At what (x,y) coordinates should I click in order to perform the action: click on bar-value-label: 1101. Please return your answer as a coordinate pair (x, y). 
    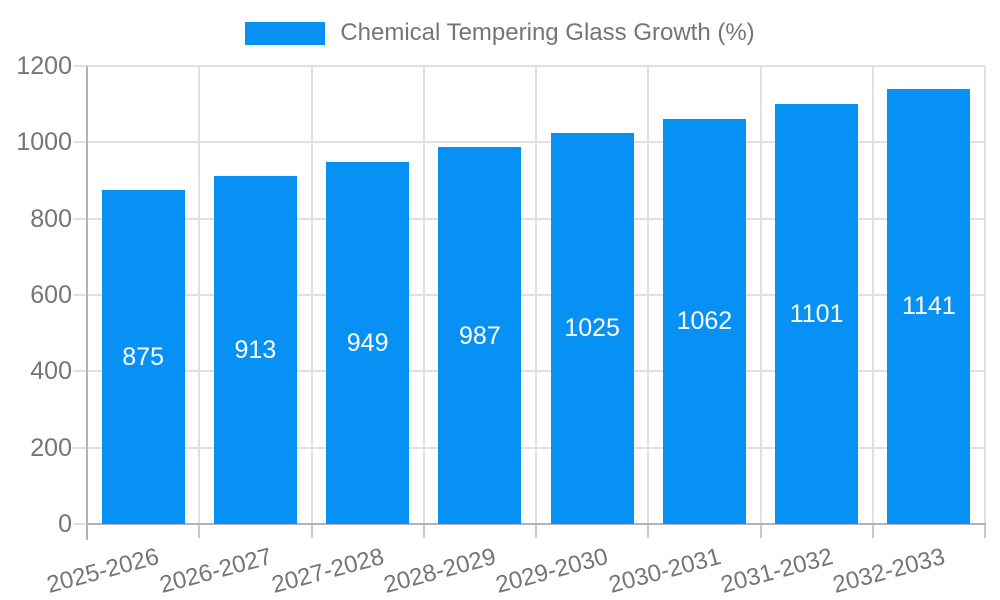
    Looking at the image, I should click on (816, 313).